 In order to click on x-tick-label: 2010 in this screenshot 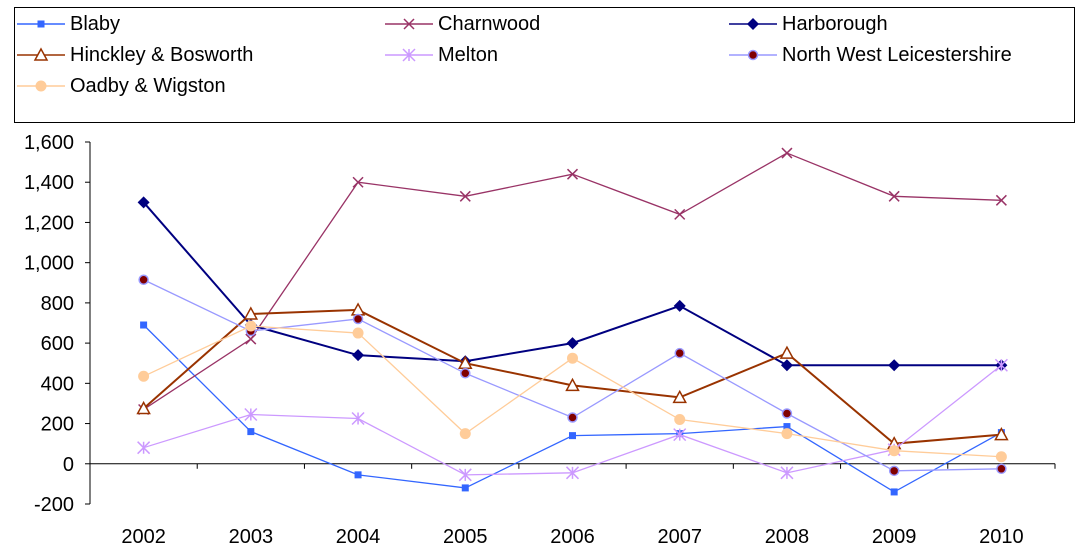, I will do `click(1001, 537)`.